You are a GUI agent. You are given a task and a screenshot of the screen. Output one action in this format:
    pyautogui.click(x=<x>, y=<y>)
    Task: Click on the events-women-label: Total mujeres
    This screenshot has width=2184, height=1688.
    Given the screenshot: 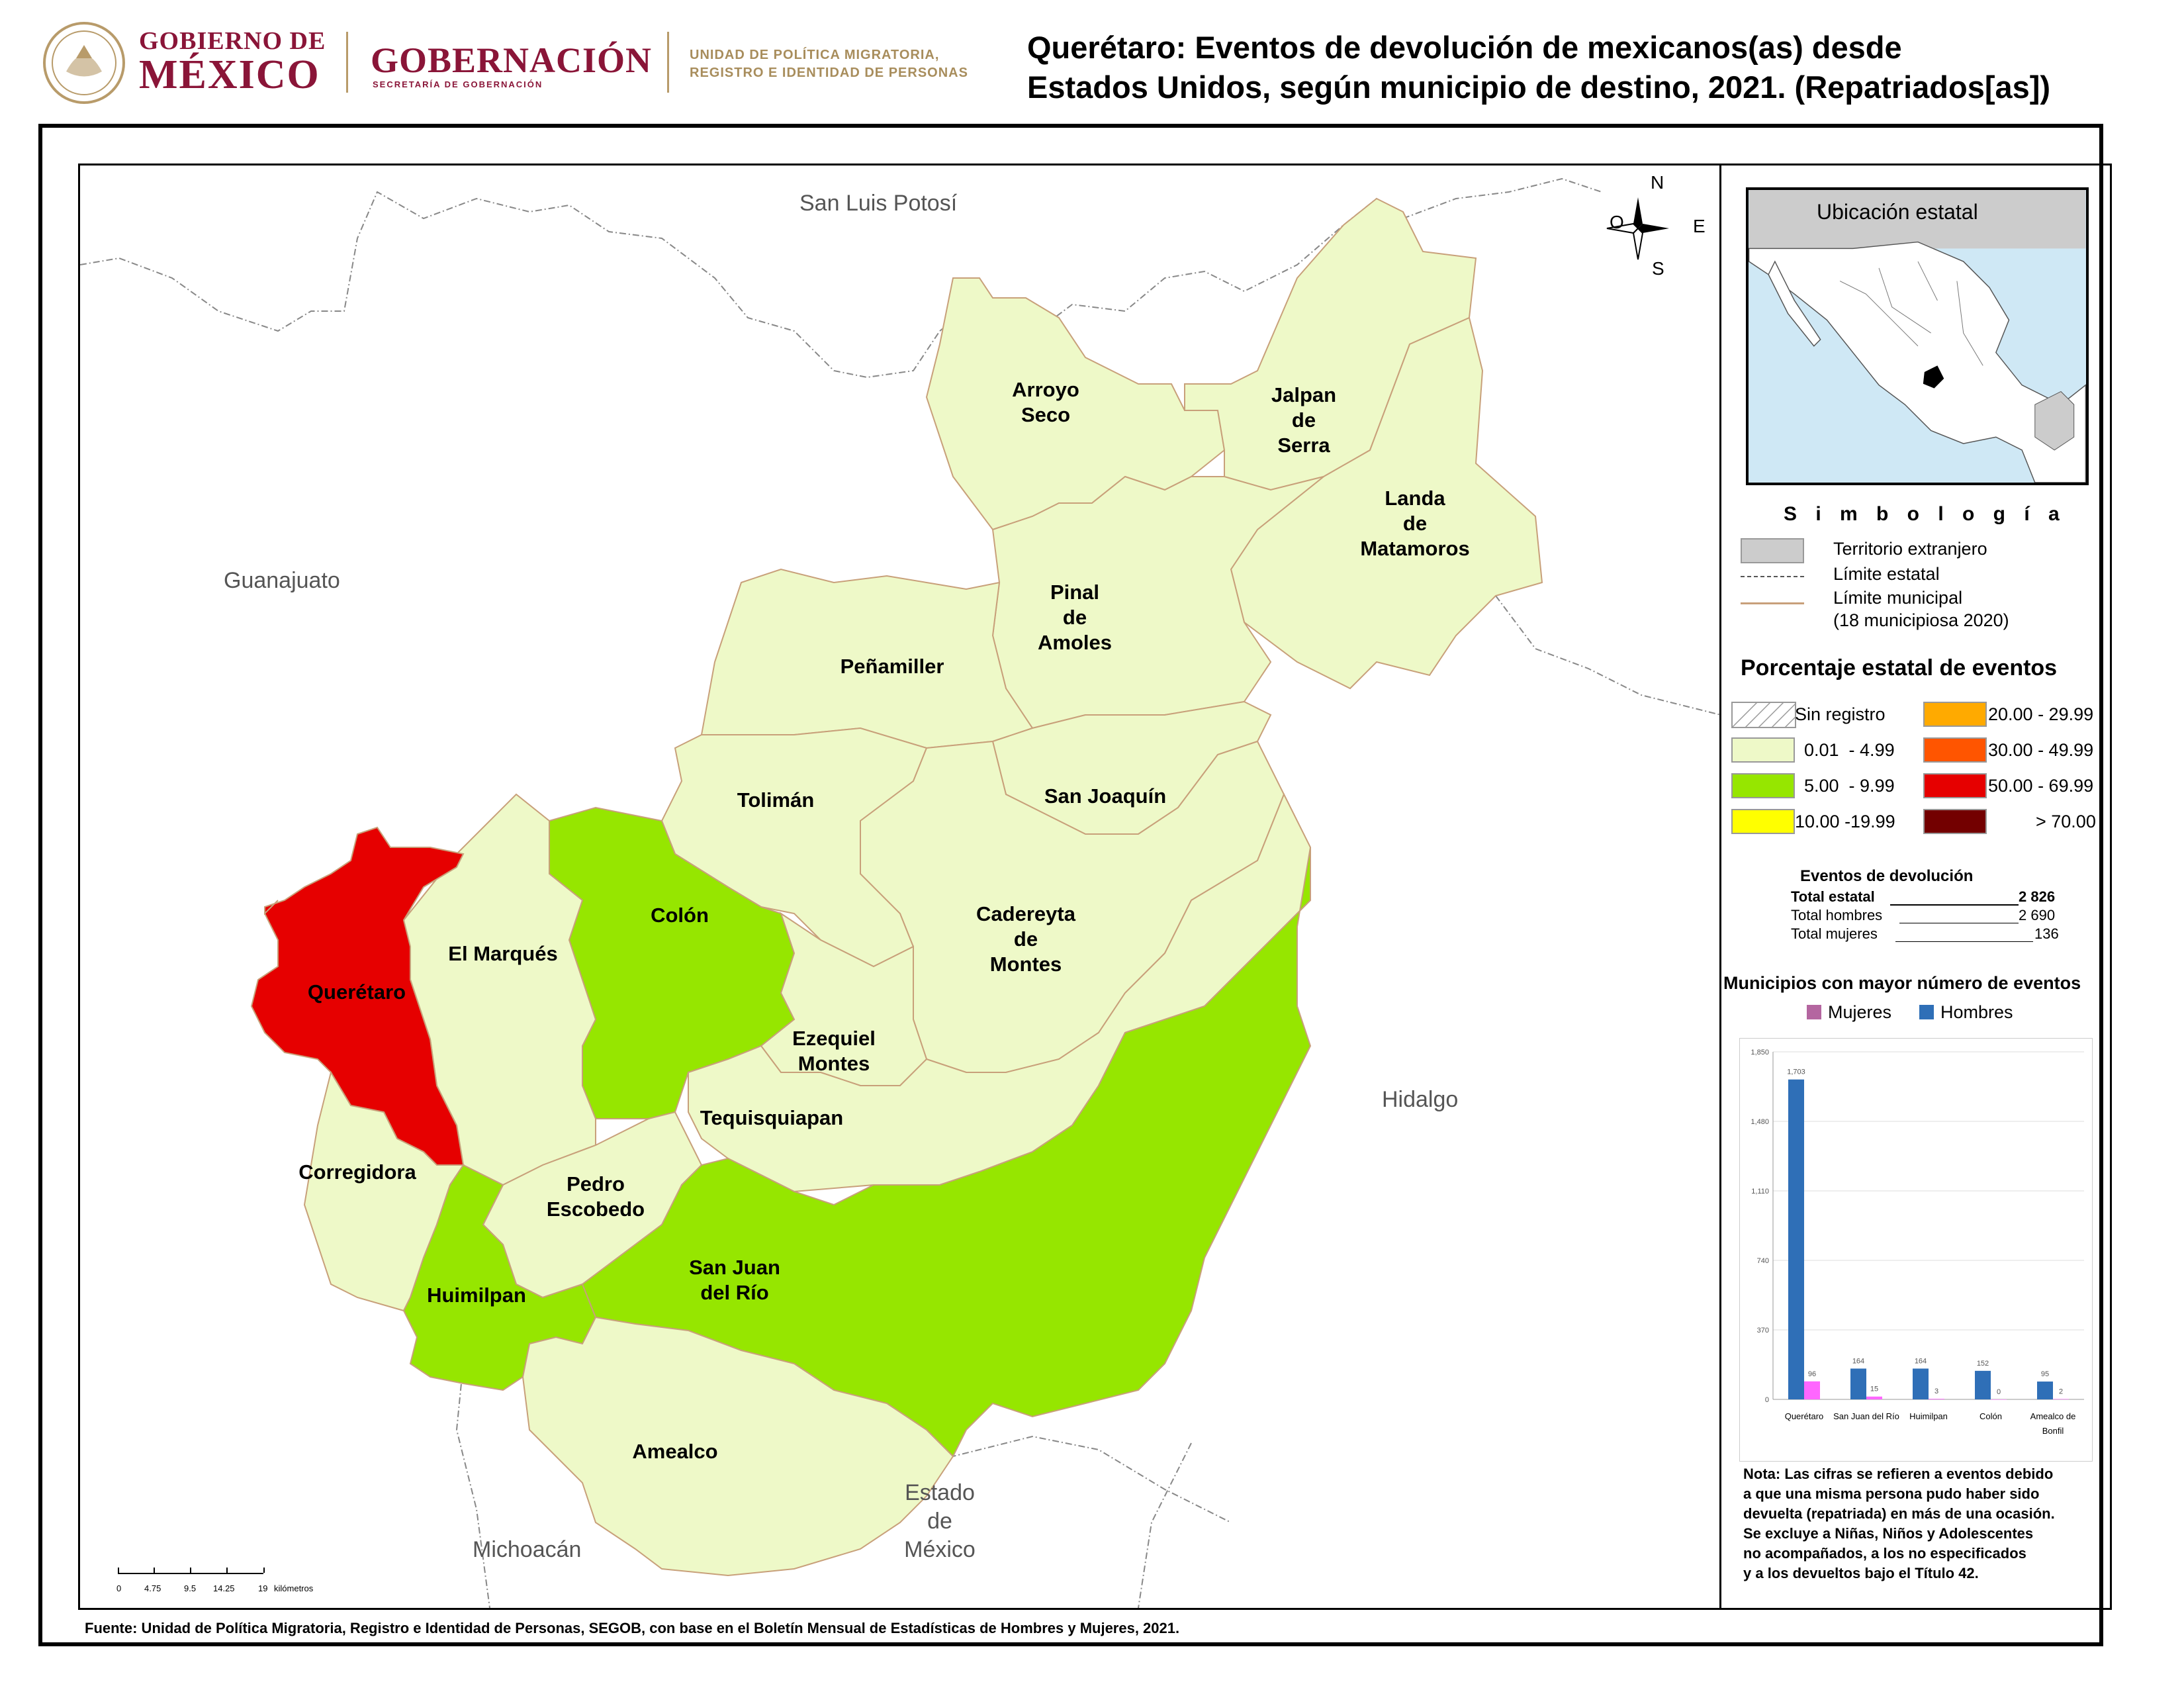 What is the action you would take?
    pyautogui.click(x=1834, y=933)
    